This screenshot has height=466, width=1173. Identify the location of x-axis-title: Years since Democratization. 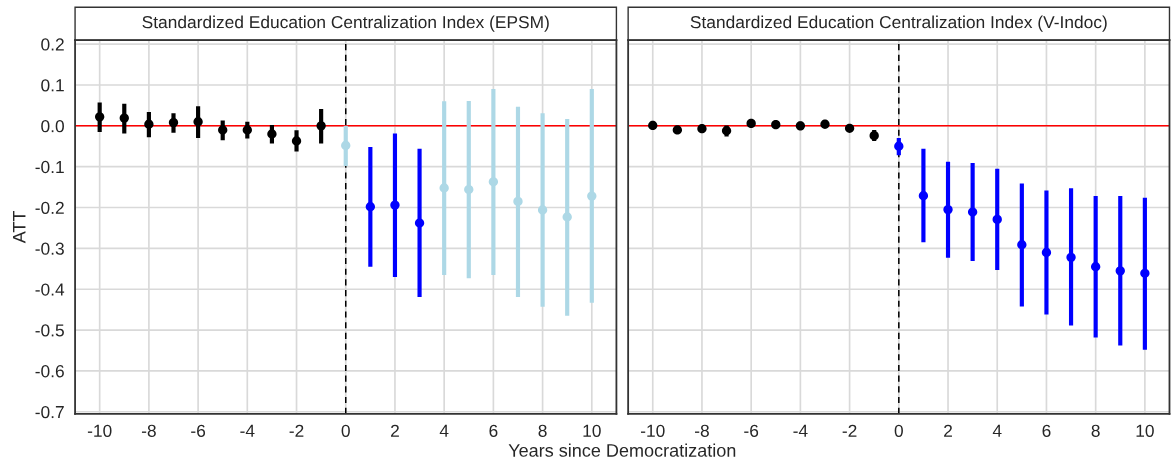
(622, 450).